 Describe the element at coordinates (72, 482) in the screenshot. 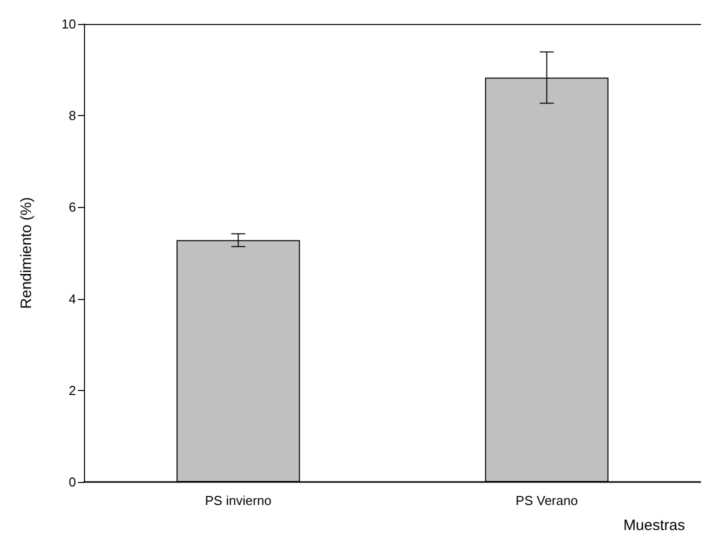

I see `y-tick-label: 0` at that location.